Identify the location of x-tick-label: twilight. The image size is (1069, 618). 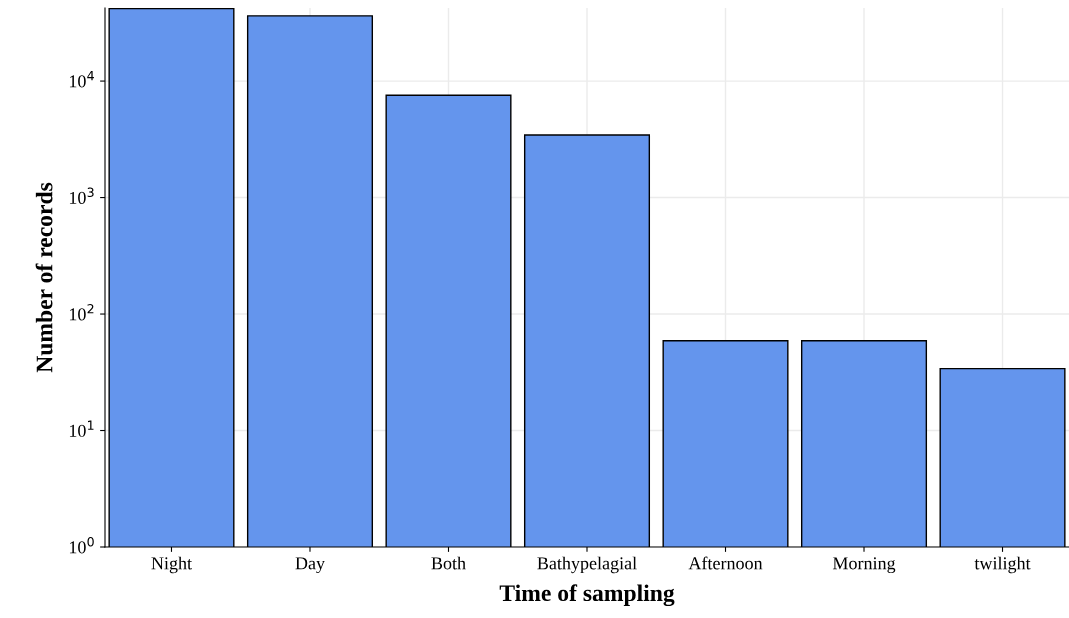
(1002, 565).